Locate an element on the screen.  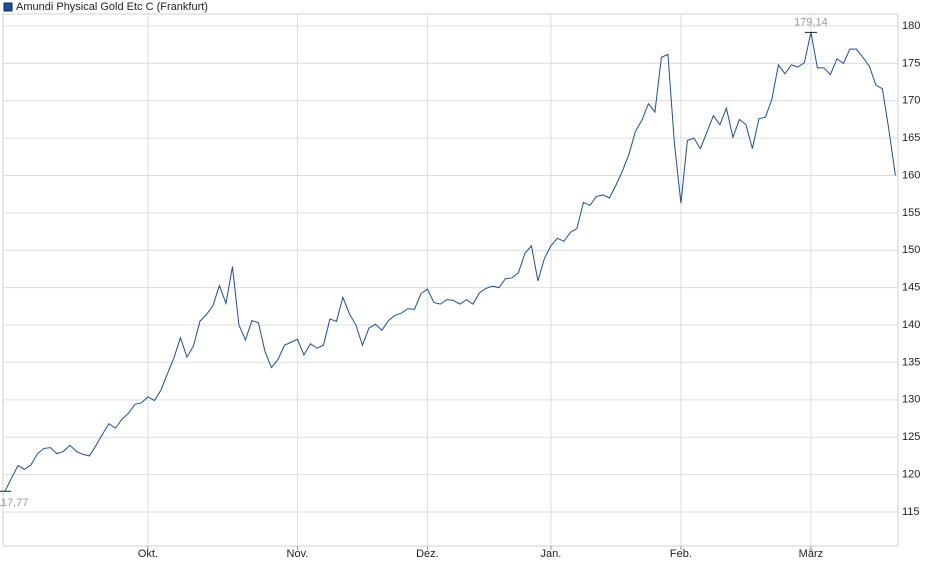
y-tick-label: 145 is located at coordinates (911, 288).